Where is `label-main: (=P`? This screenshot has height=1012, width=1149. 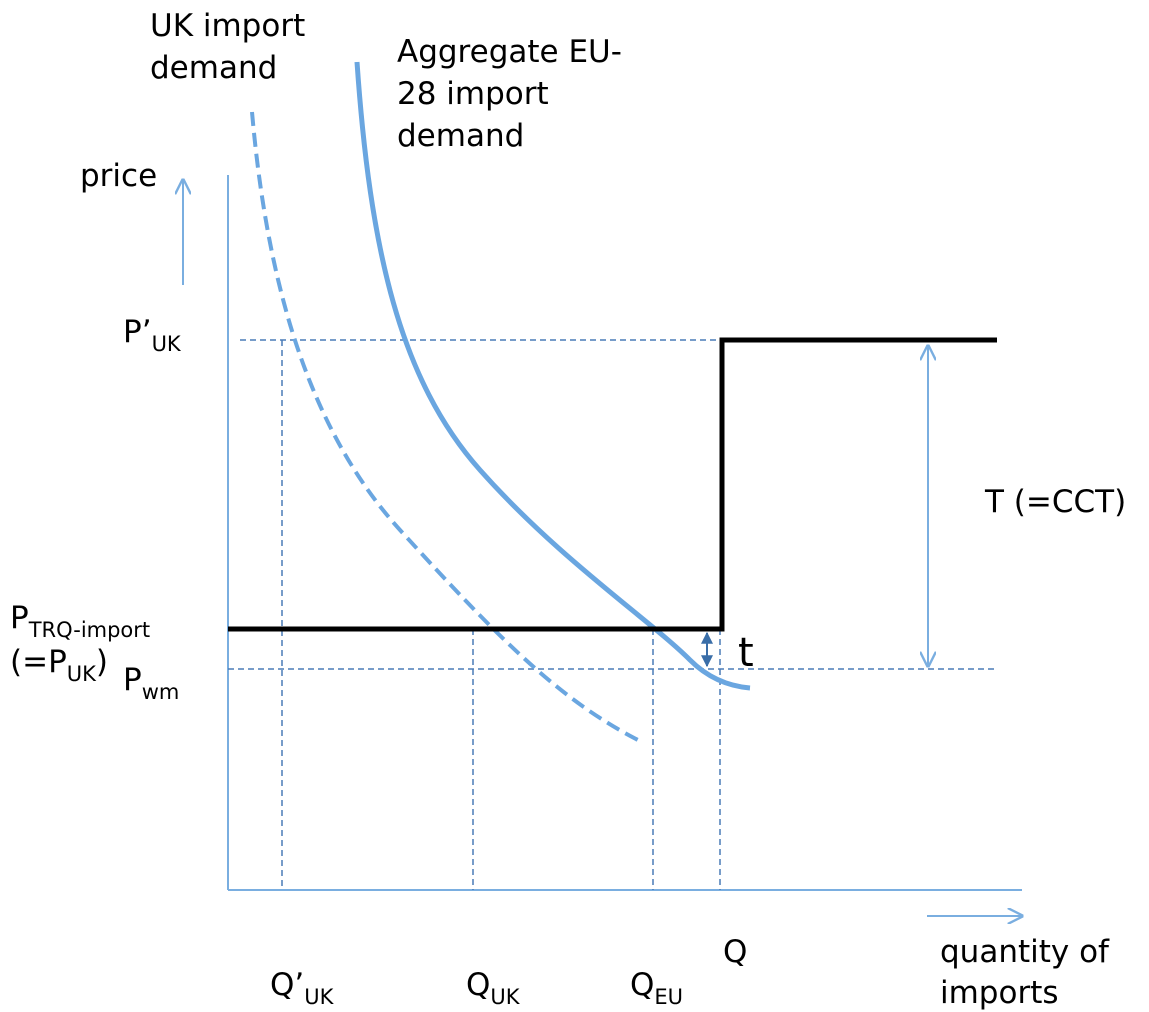
label-main: (=P is located at coordinates (38, 662).